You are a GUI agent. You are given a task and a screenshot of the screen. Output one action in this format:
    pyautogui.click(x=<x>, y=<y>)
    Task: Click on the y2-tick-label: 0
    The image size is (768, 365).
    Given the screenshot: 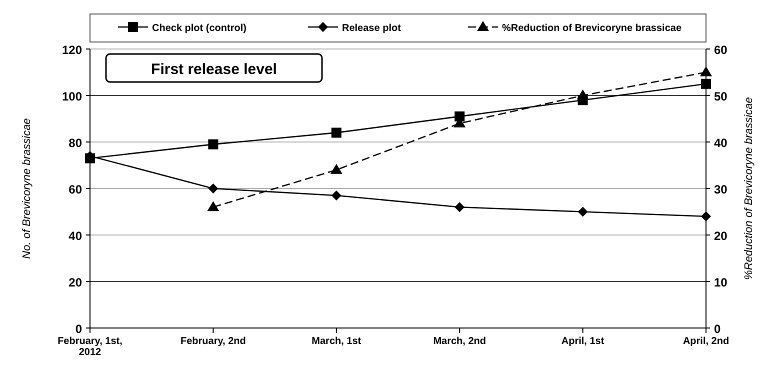 What is the action you would take?
    pyautogui.click(x=717, y=329)
    